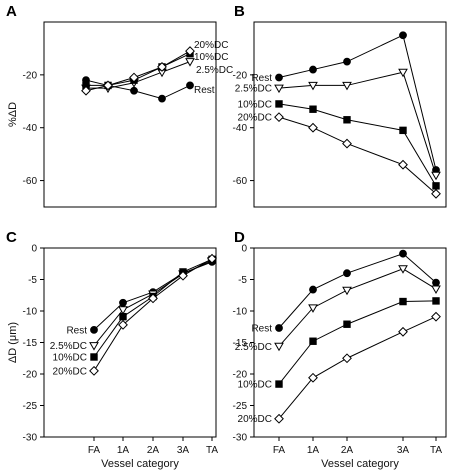  Describe the element at coordinates (34, 249) in the screenshot. I see `y-tick-label: 0` at that location.